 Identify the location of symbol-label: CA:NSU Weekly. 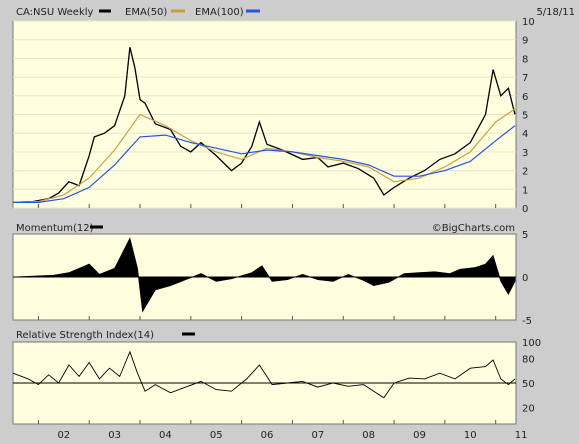
(55, 12).